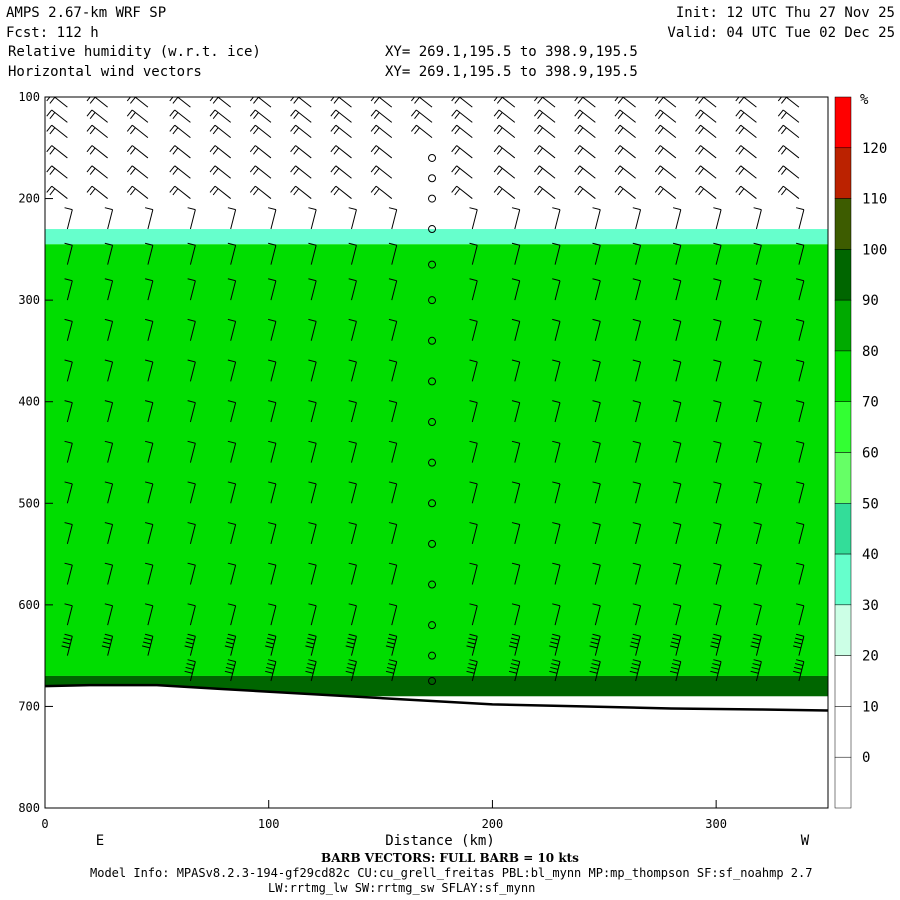 The image size is (900, 900). I want to click on y-tick-label: 300, so click(29, 300).